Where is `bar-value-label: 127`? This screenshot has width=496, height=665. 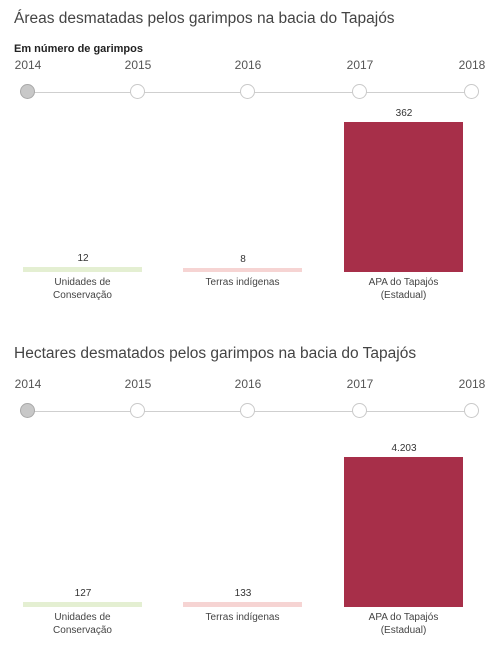
bar-value-label: 127 is located at coordinates (83, 593).